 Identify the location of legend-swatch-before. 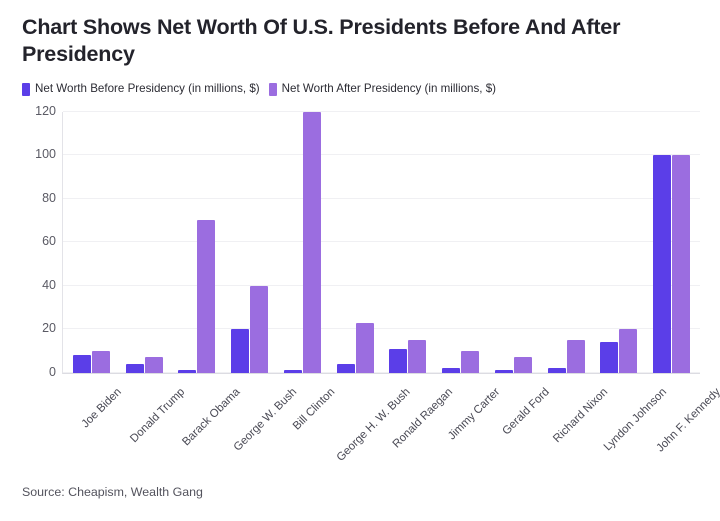
(26, 89).